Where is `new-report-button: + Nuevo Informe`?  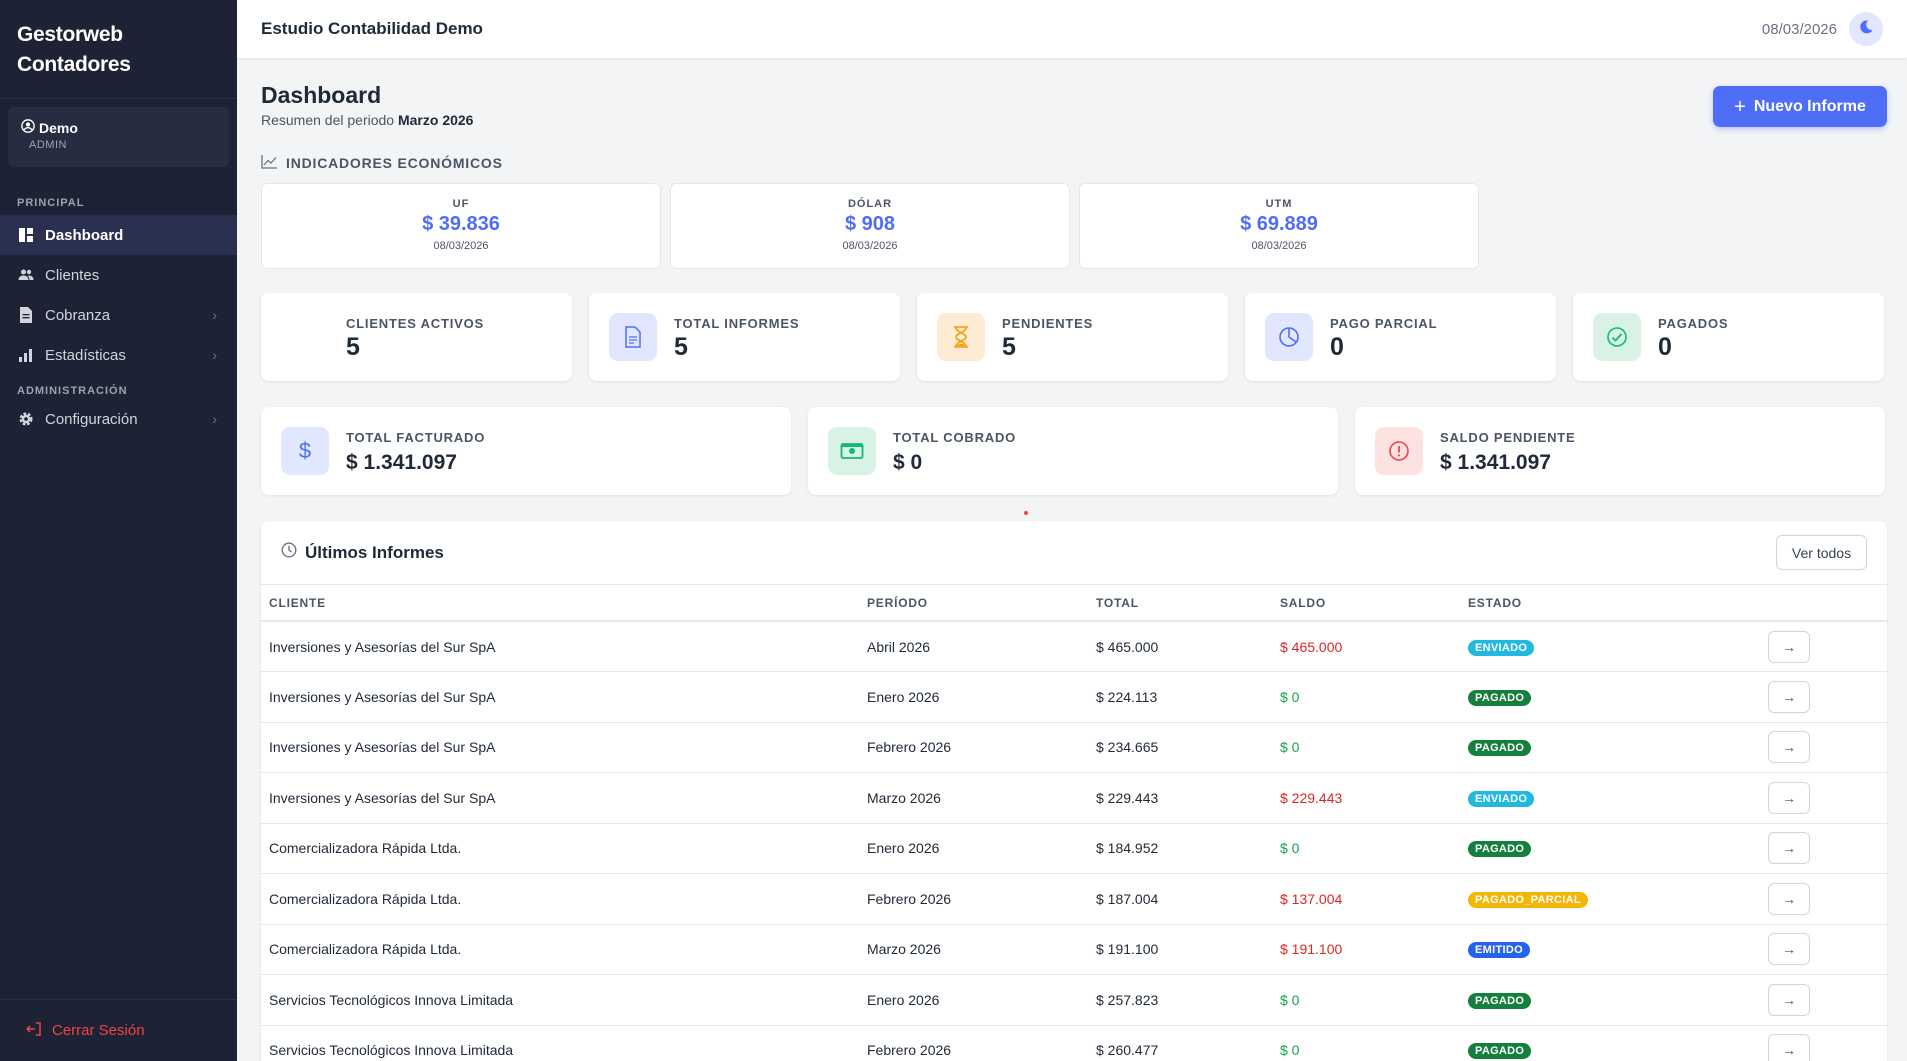
new-report-button: + Nuevo Informe is located at coordinates (1800, 106).